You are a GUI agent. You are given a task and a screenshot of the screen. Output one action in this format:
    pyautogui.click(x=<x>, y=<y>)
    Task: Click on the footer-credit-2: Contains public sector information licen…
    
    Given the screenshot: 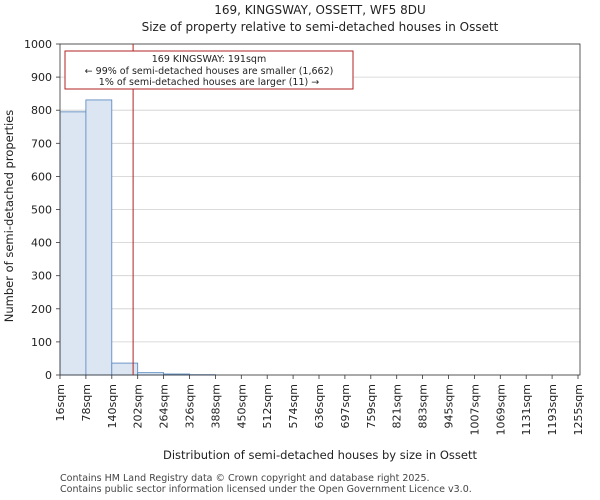 What is the action you would take?
    pyautogui.click(x=266, y=489)
    